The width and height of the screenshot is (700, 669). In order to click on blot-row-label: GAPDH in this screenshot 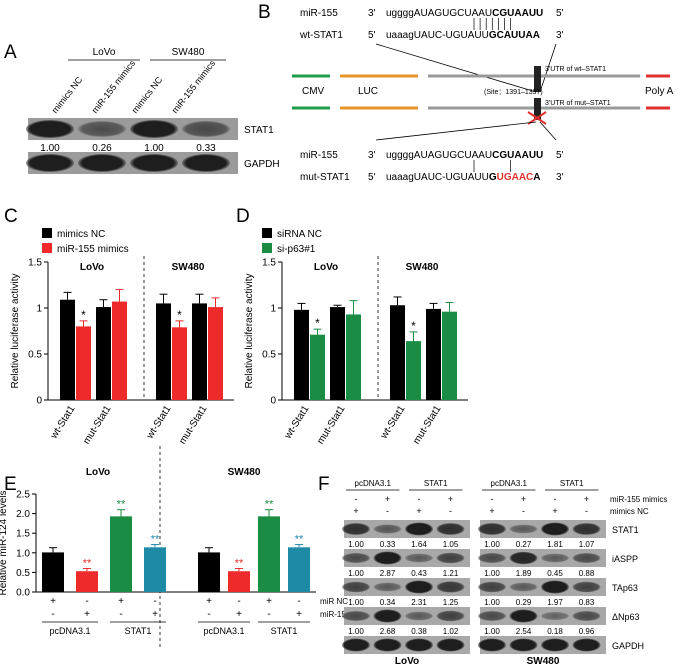, I will do `click(628, 646)`.